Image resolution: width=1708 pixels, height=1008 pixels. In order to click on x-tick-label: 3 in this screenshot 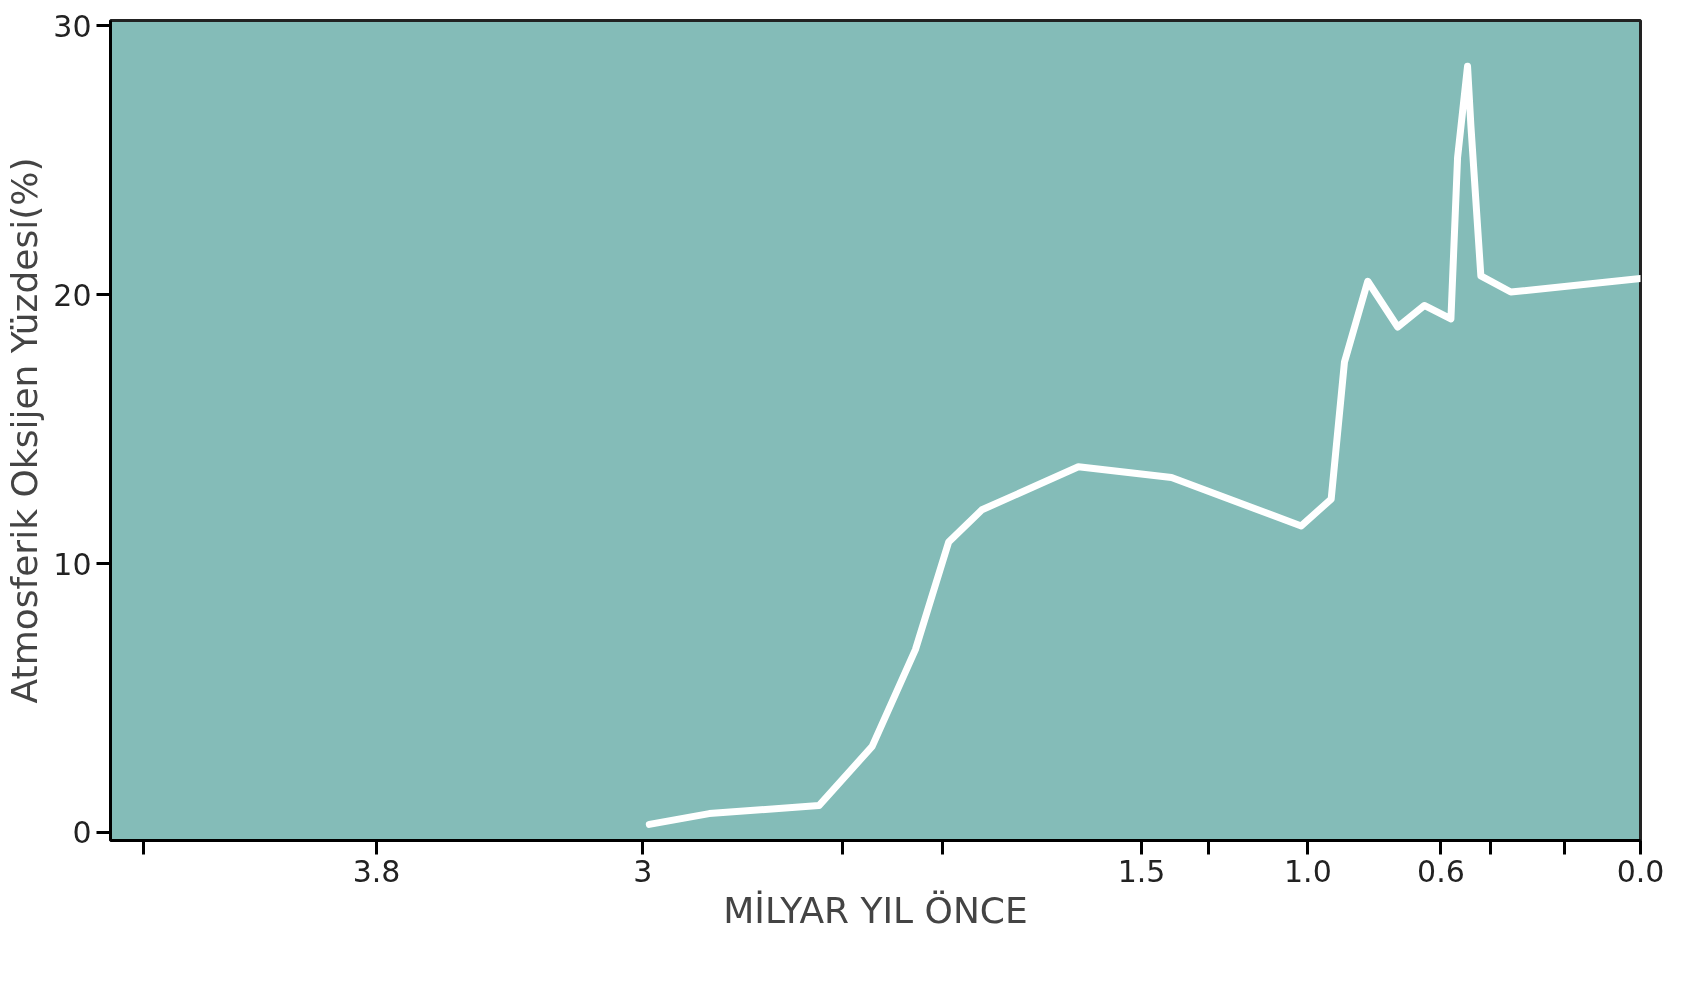, I will do `click(643, 871)`.